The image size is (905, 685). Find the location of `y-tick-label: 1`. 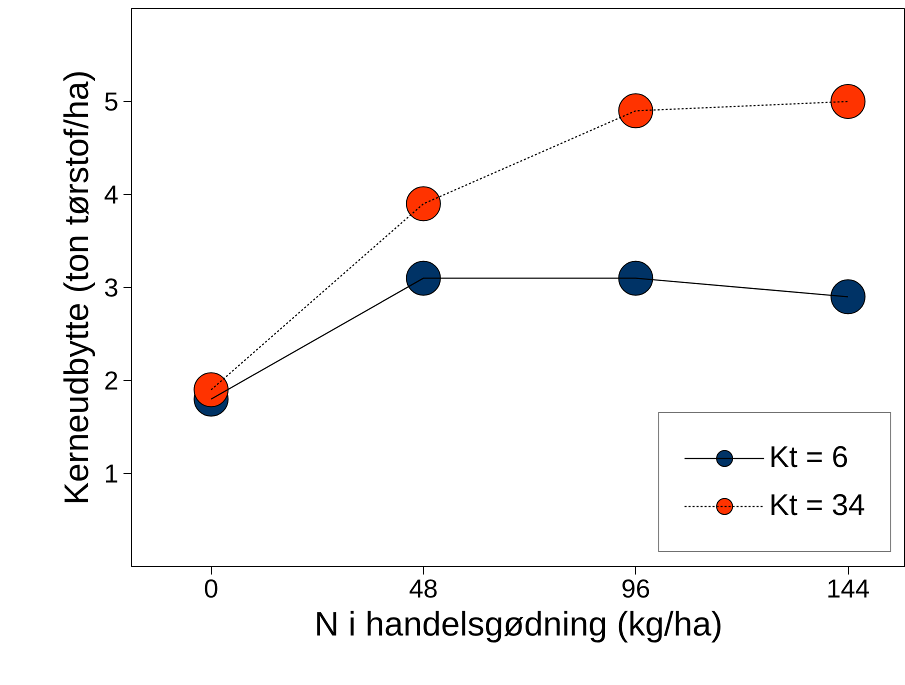

y-tick-label: 1 is located at coordinates (111, 473).